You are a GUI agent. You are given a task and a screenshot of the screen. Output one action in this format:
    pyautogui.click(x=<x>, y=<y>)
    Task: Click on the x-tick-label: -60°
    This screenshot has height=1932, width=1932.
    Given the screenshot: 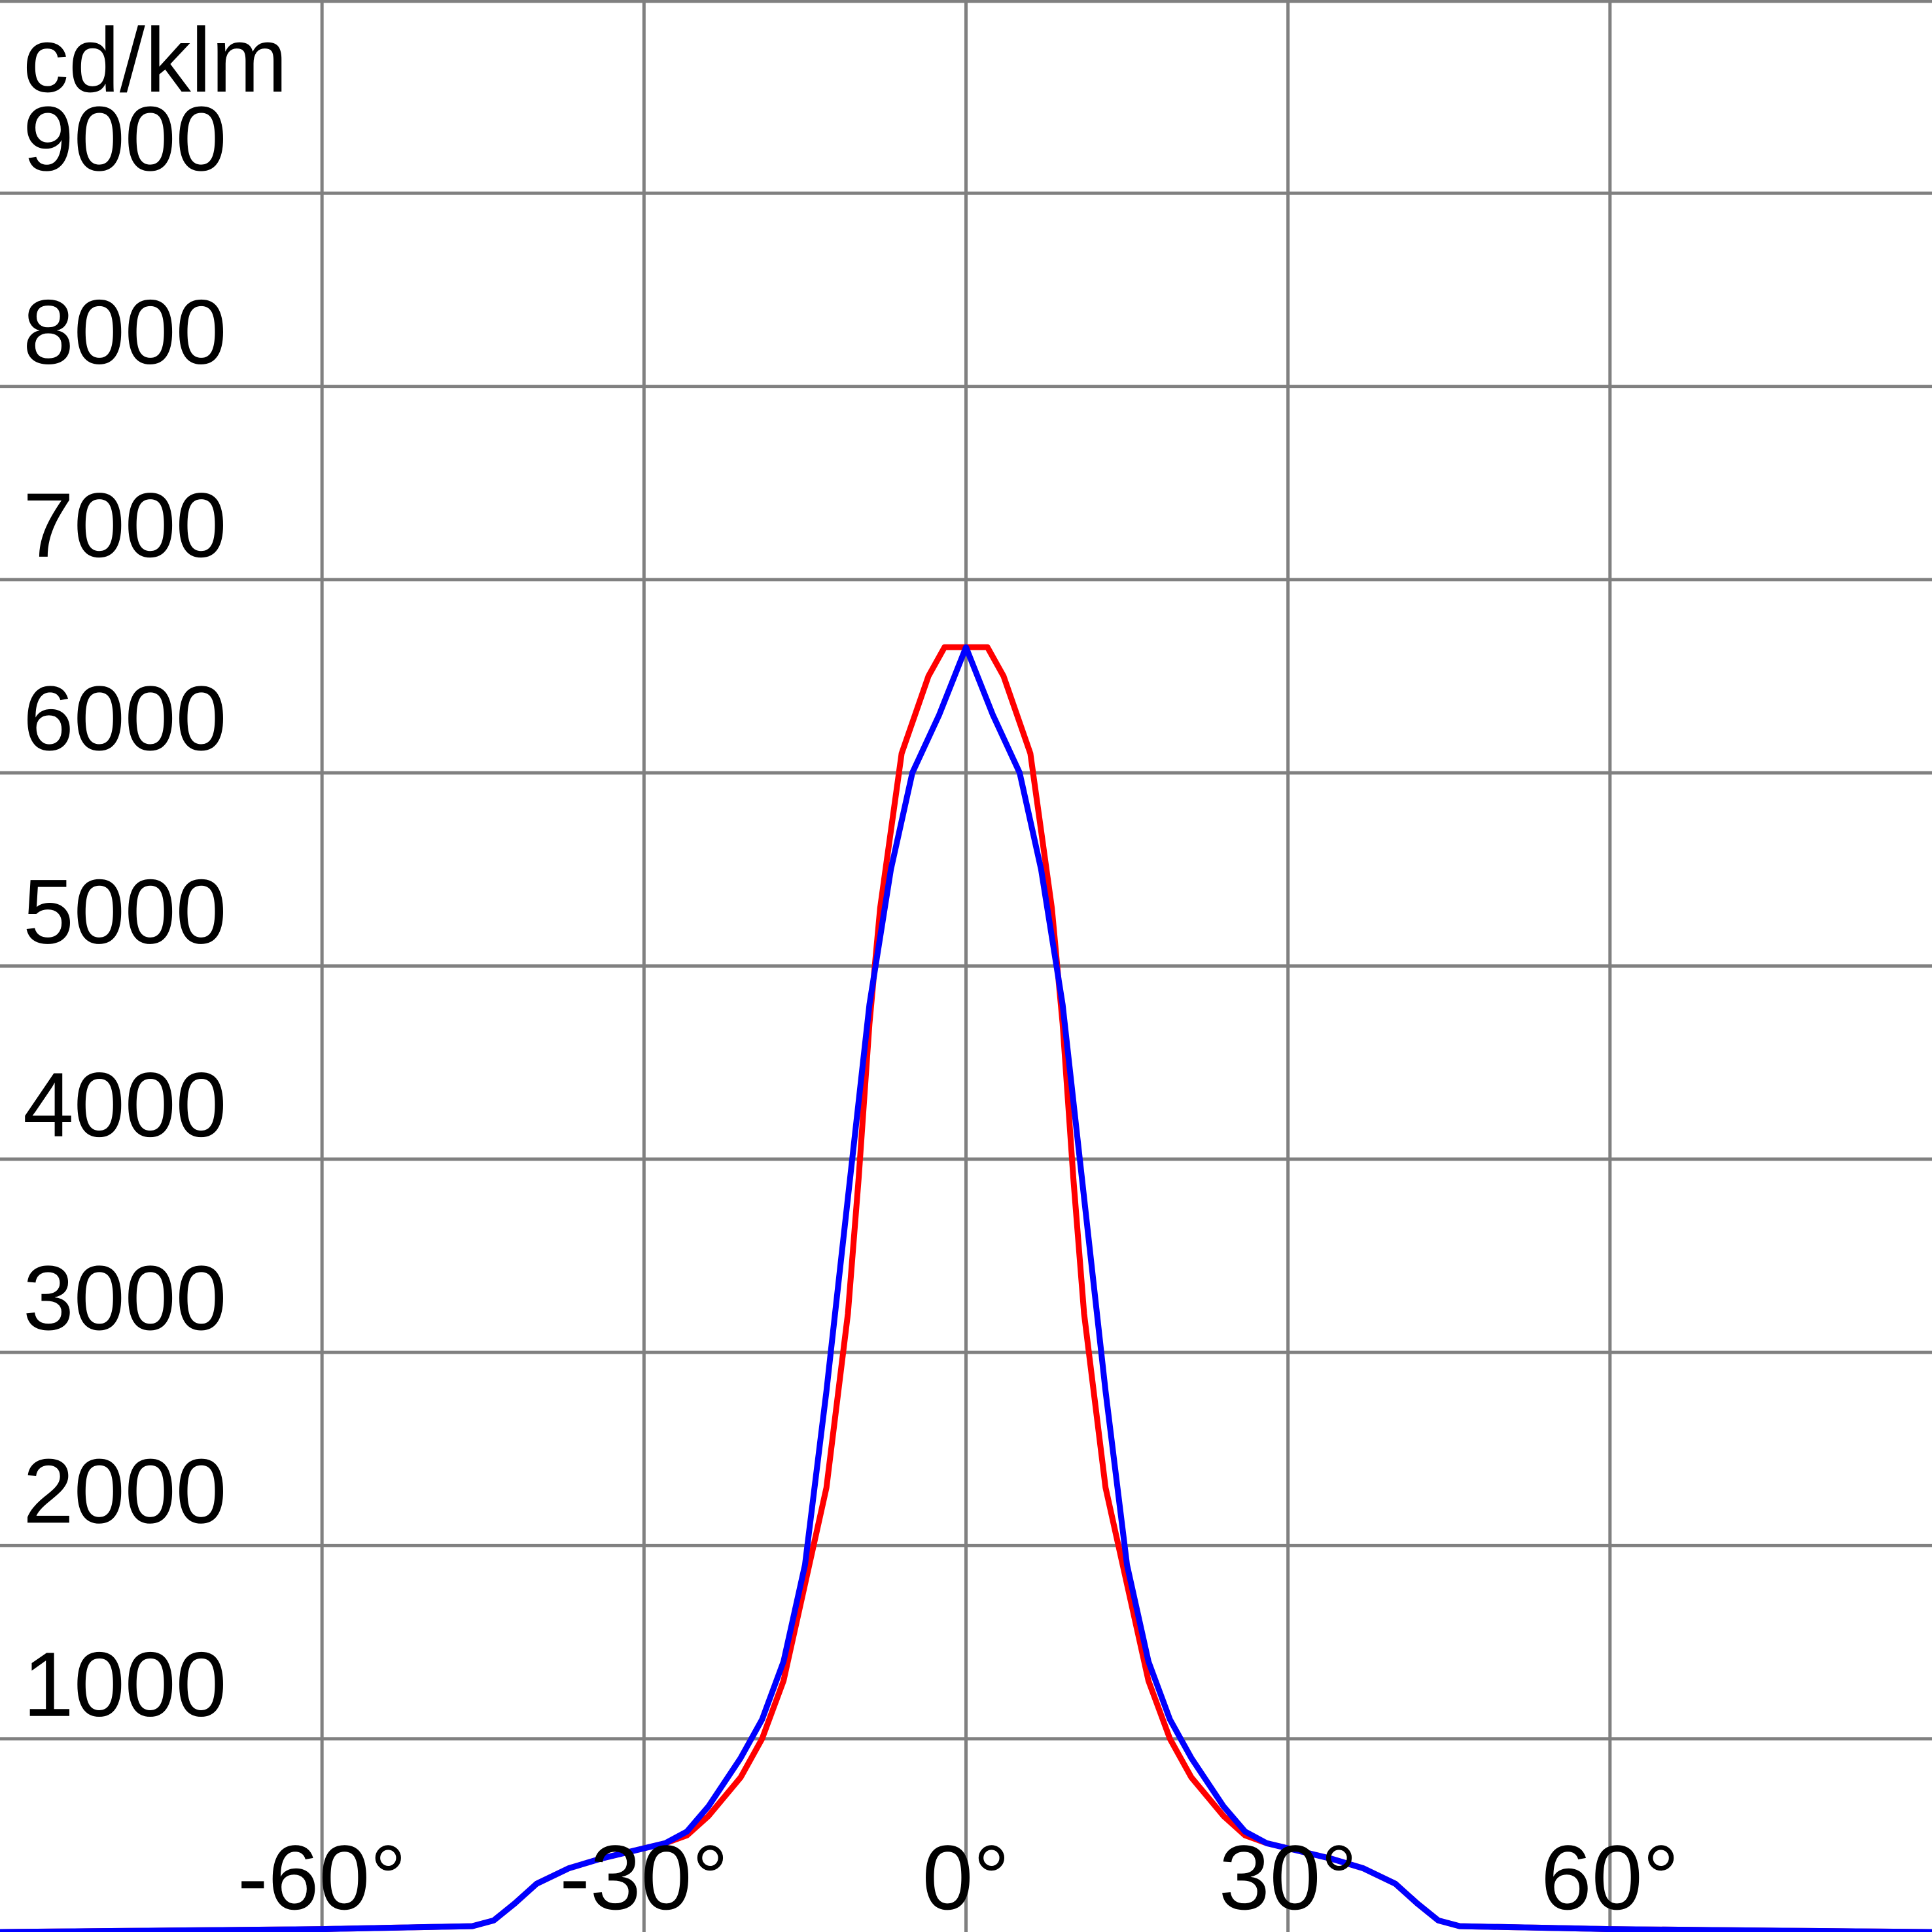 What is the action you would take?
    pyautogui.click(x=321, y=1877)
    